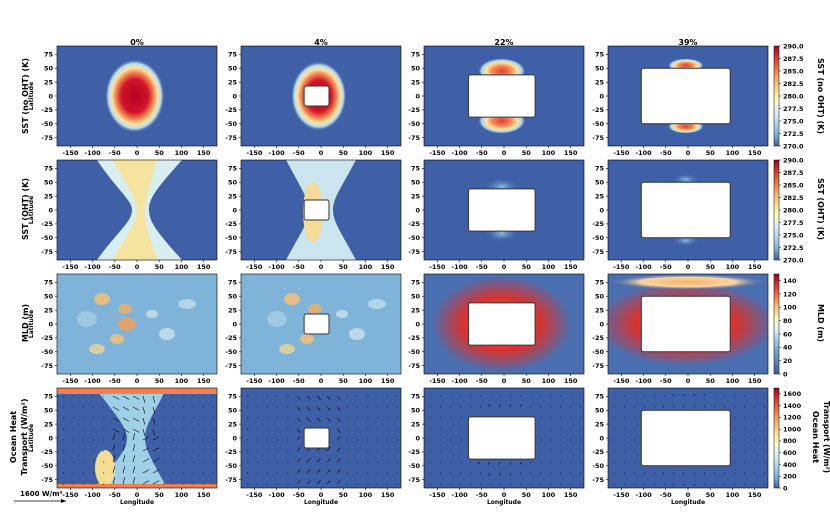 This screenshot has height=519, width=830. I want to click on colorbar-label-oht-line2: Transport (W/m²), so click(826, 437).